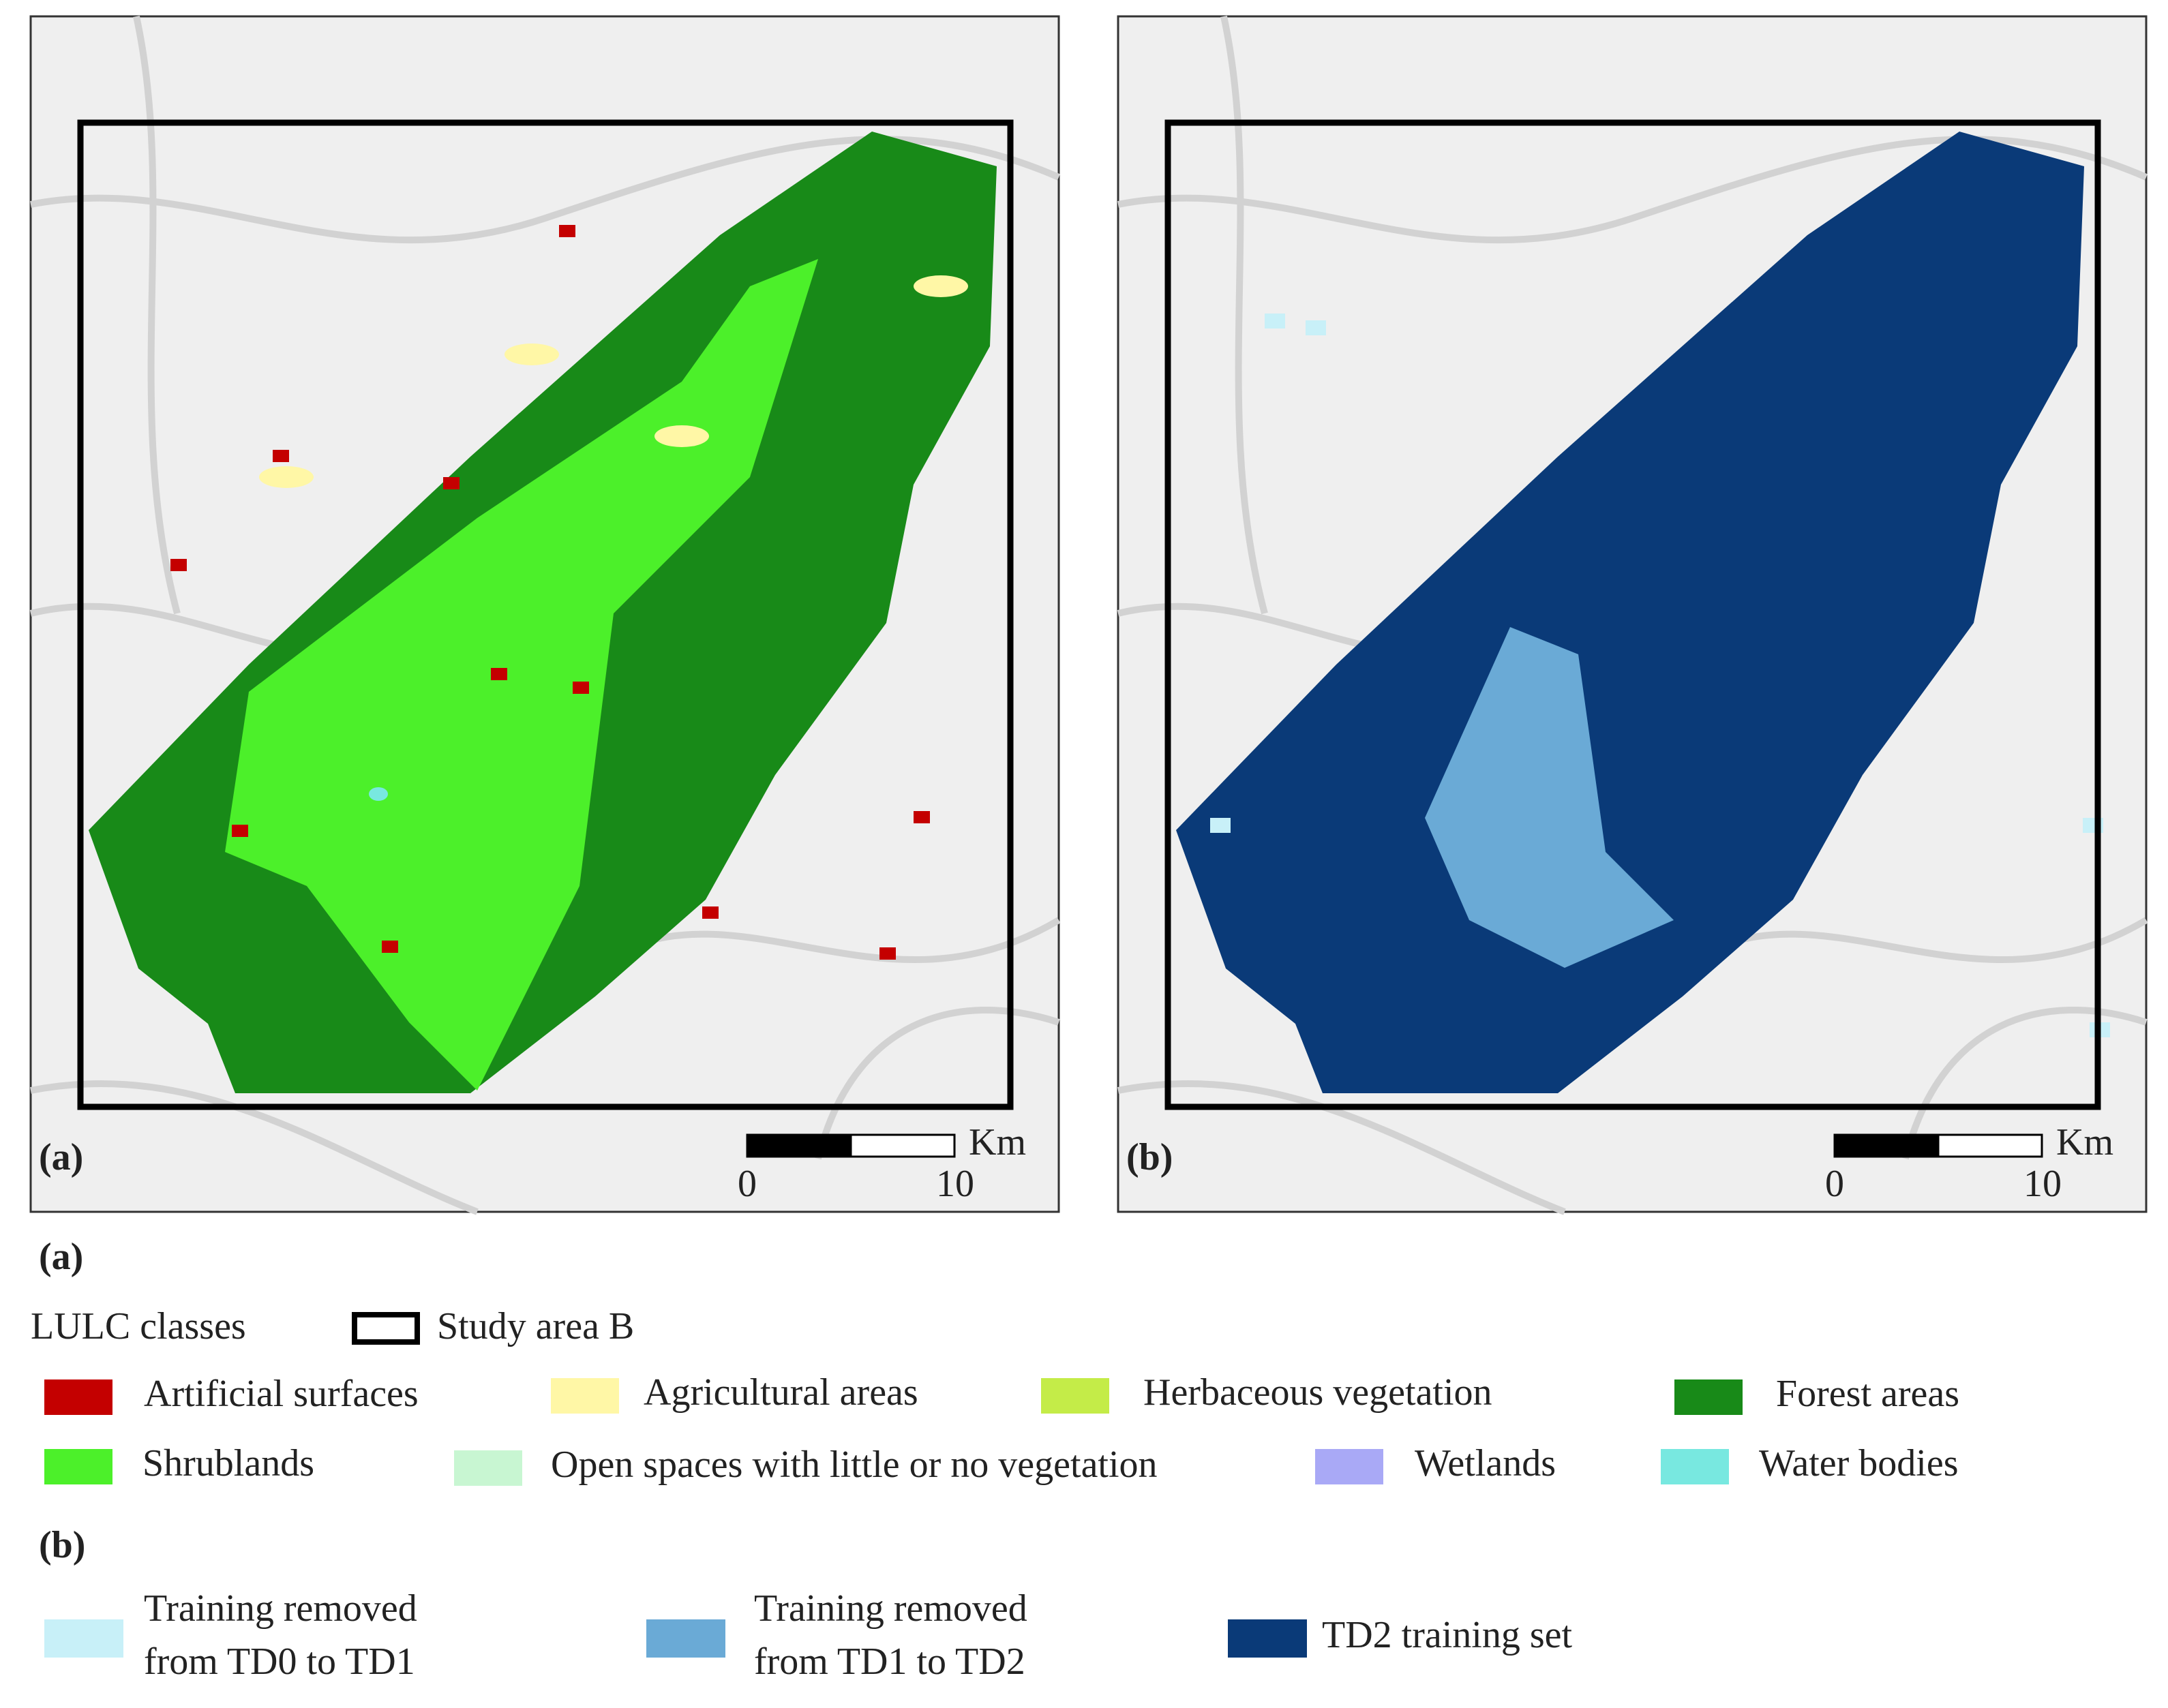  I want to click on legend-a-label: (a), so click(61, 1257).